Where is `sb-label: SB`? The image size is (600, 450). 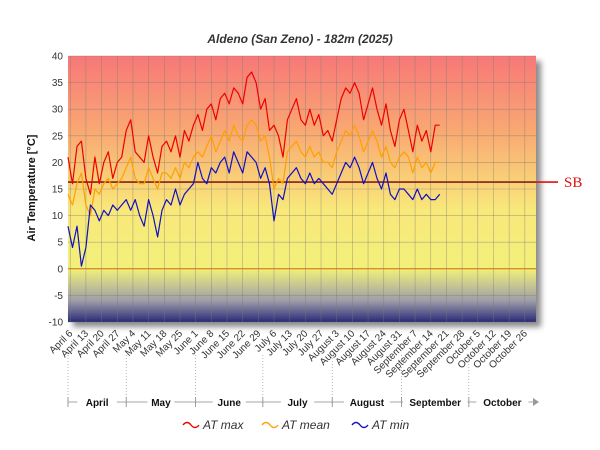
sb-label: SB is located at coordinates (573, 183).